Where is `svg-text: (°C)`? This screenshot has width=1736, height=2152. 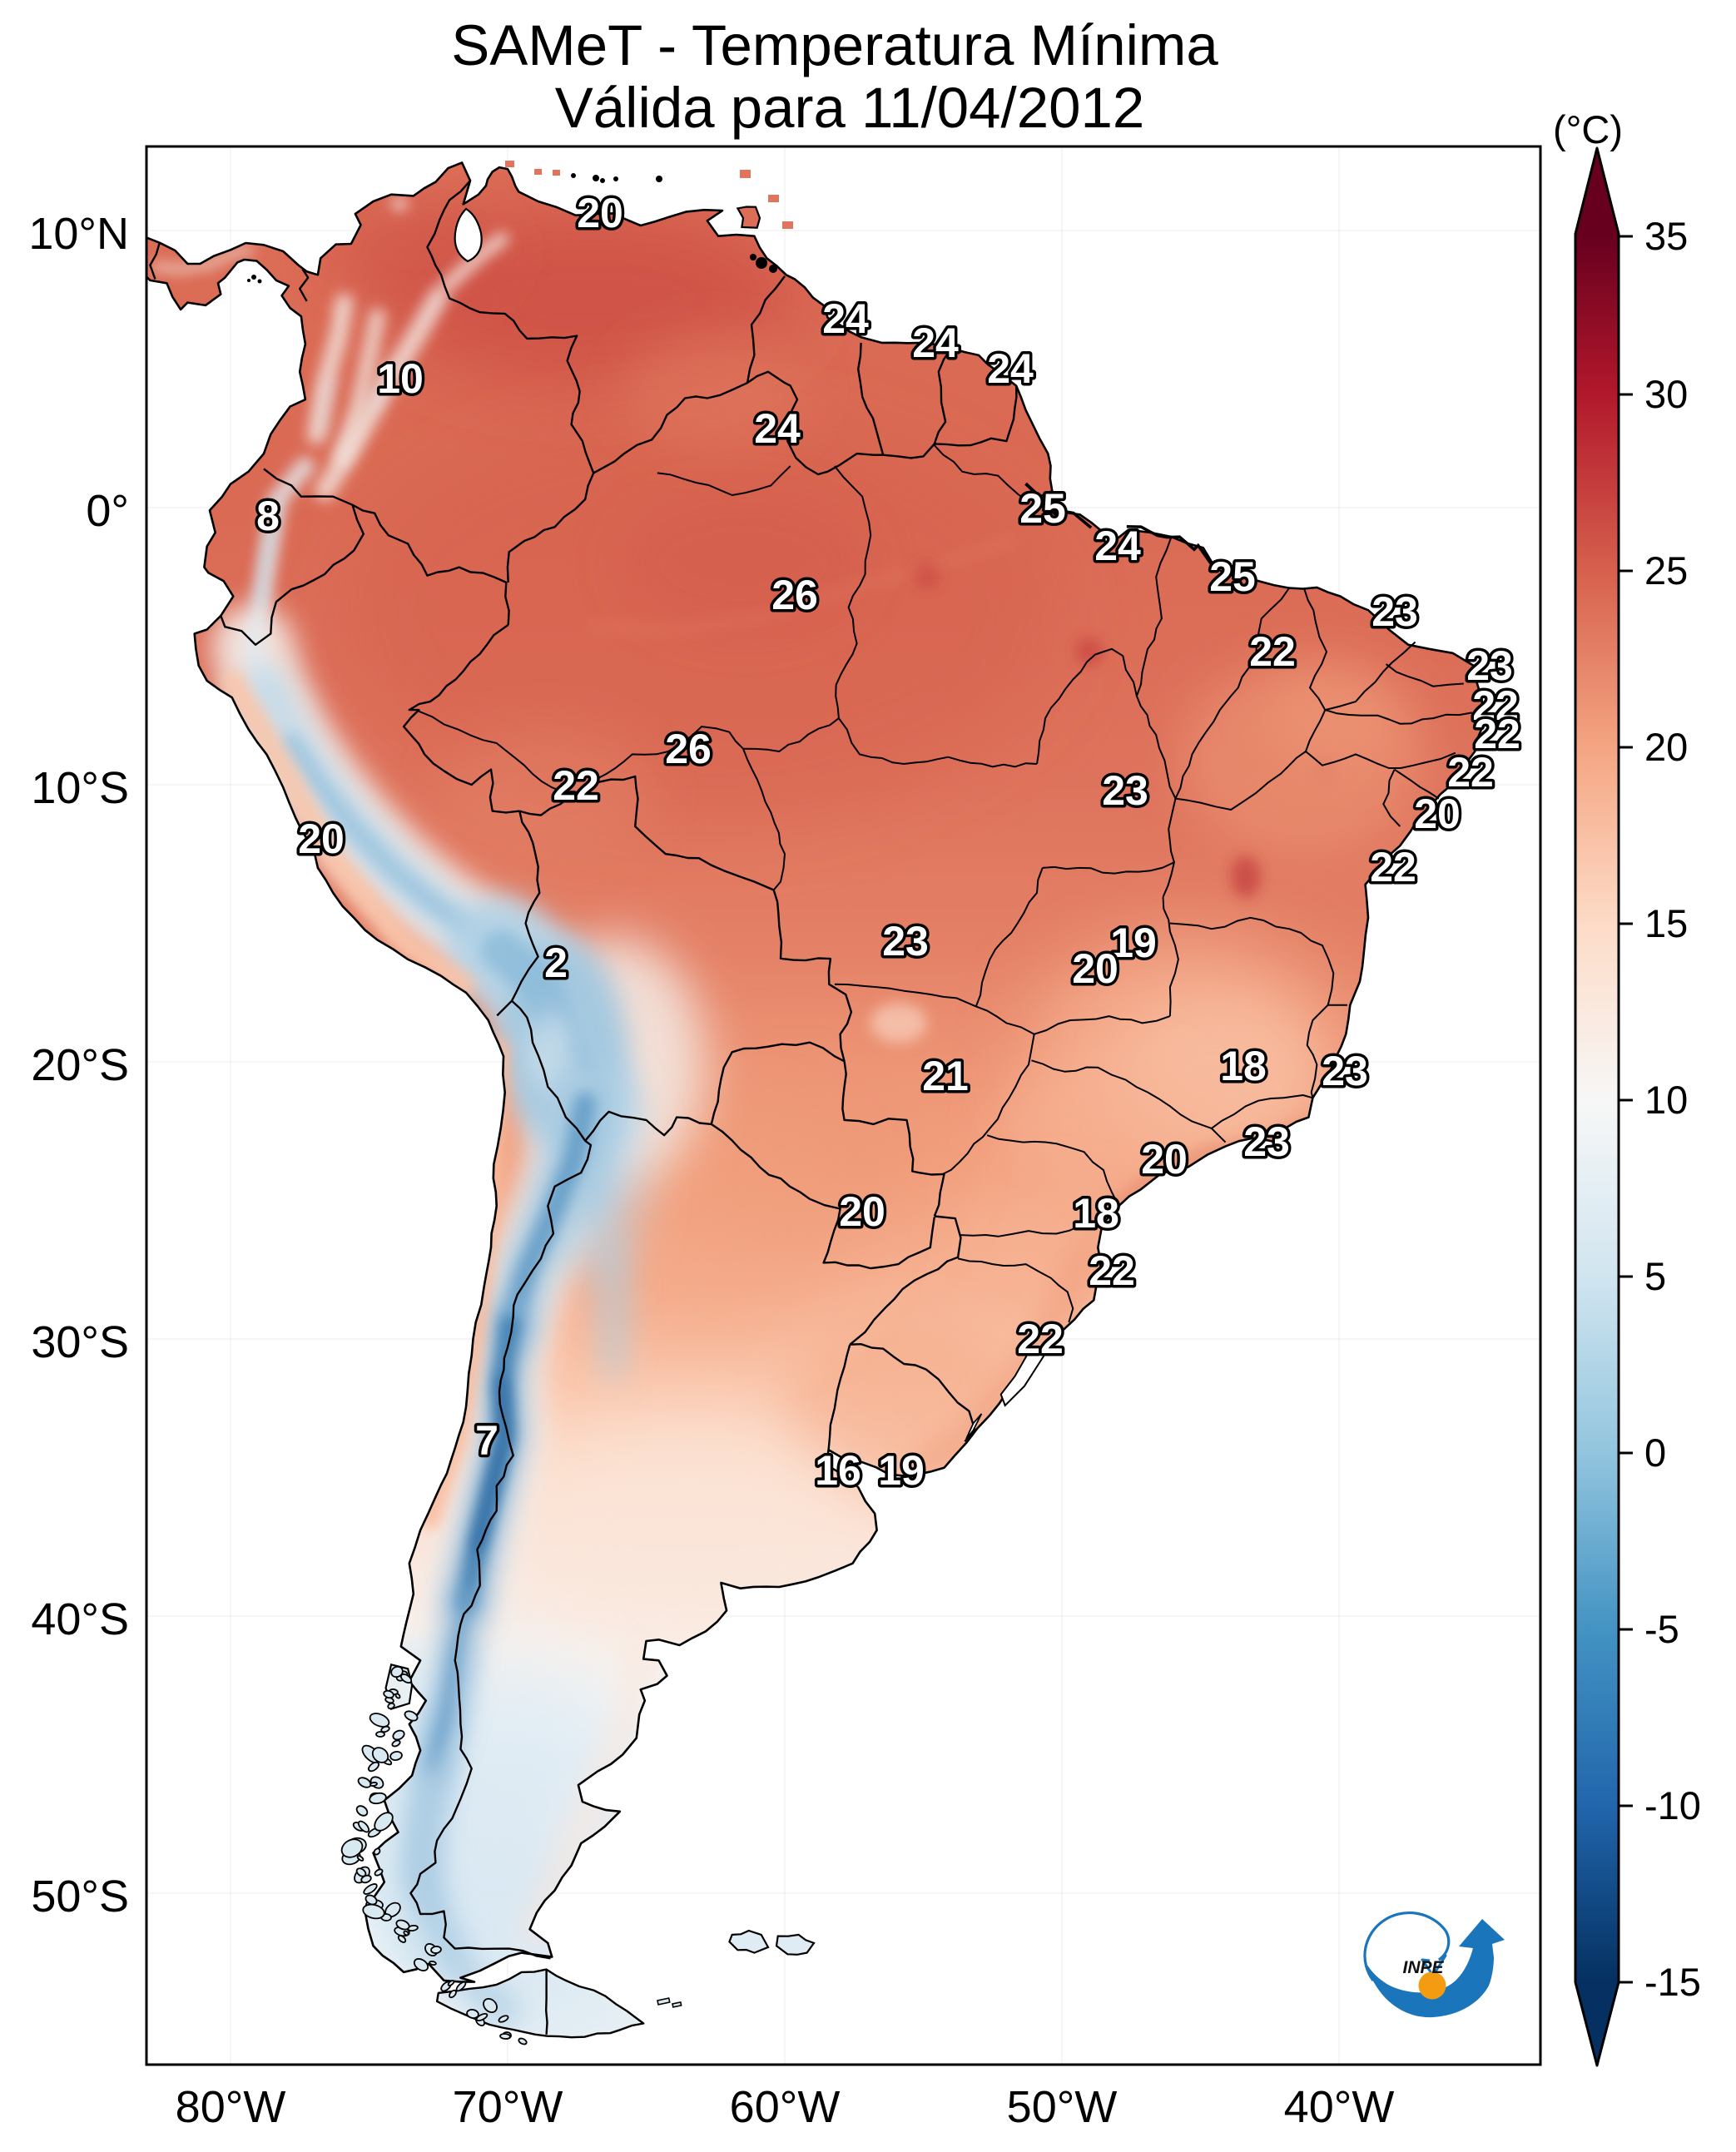 svg-text: (°C) is located at coordinates (1588, 129).